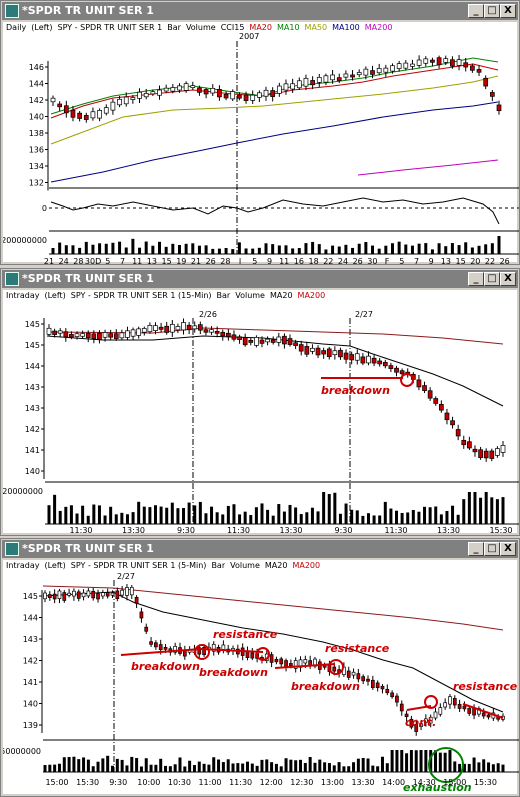 The image size is (520, 797). What do you see at coordinates (290, 530) in the screenshot?
I see `x-axis-label: 13:30` at bounding box center [290, 530].